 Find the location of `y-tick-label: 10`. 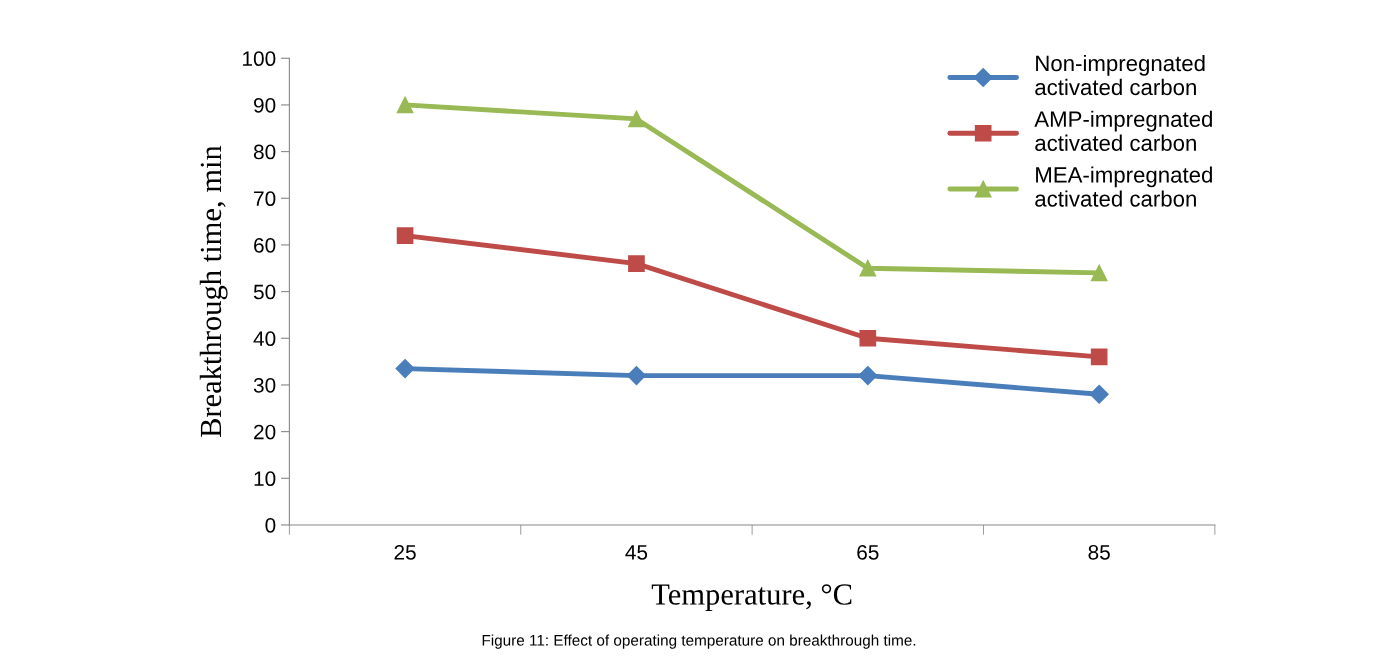

y-tick-label: 10 is located at coordinates (265, 479).